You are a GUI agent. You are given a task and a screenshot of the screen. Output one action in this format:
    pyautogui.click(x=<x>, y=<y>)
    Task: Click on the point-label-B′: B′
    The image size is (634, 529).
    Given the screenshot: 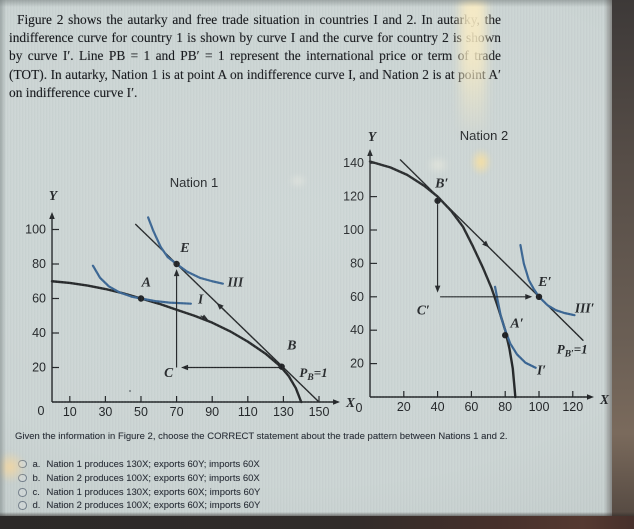 What is the action you would take?
    pyautogui.click(x=441, y=183)
    